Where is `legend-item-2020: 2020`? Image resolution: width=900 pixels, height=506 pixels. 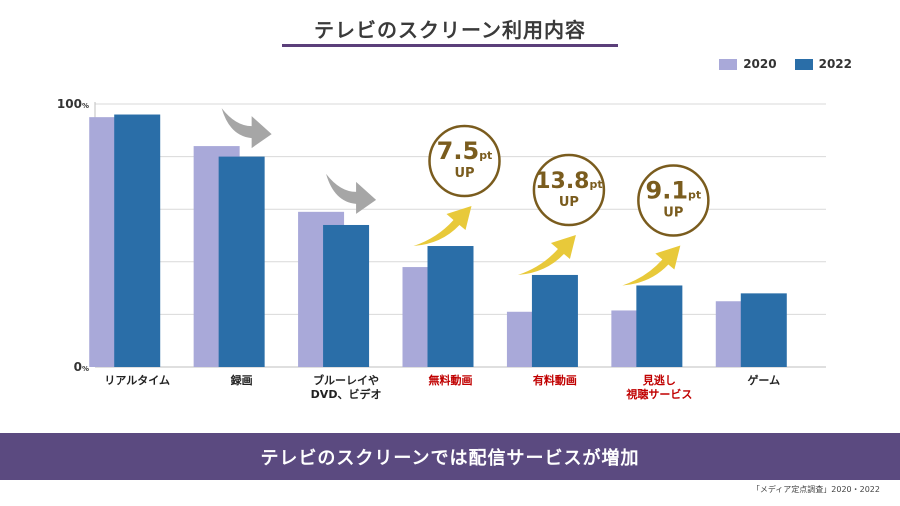 legend-item-2020: 2020 is located at coordinates (748, 64).